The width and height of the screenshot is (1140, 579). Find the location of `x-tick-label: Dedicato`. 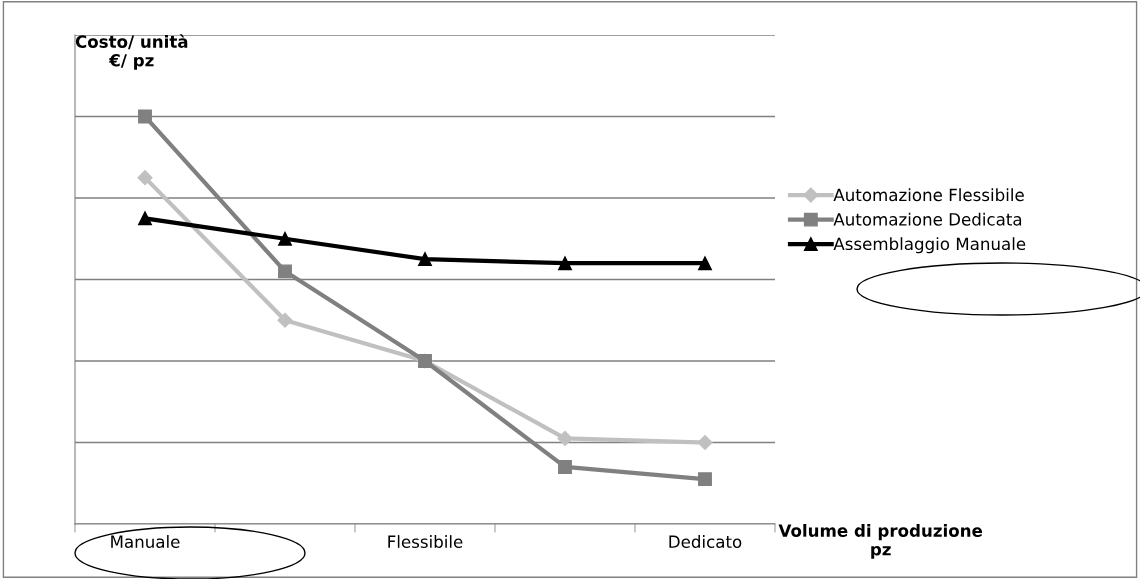

x-tick-label: Dedicato is located at coordinates (705, 542).